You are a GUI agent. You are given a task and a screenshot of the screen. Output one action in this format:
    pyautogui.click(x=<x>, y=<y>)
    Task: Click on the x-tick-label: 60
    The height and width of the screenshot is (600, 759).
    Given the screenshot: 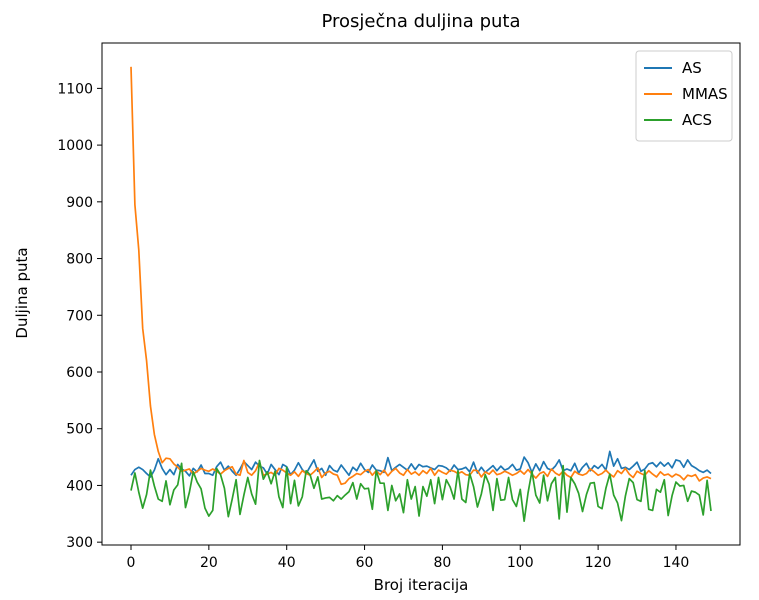 What is the action you would take?
    pyautogui.click(x=365, y=563)
    